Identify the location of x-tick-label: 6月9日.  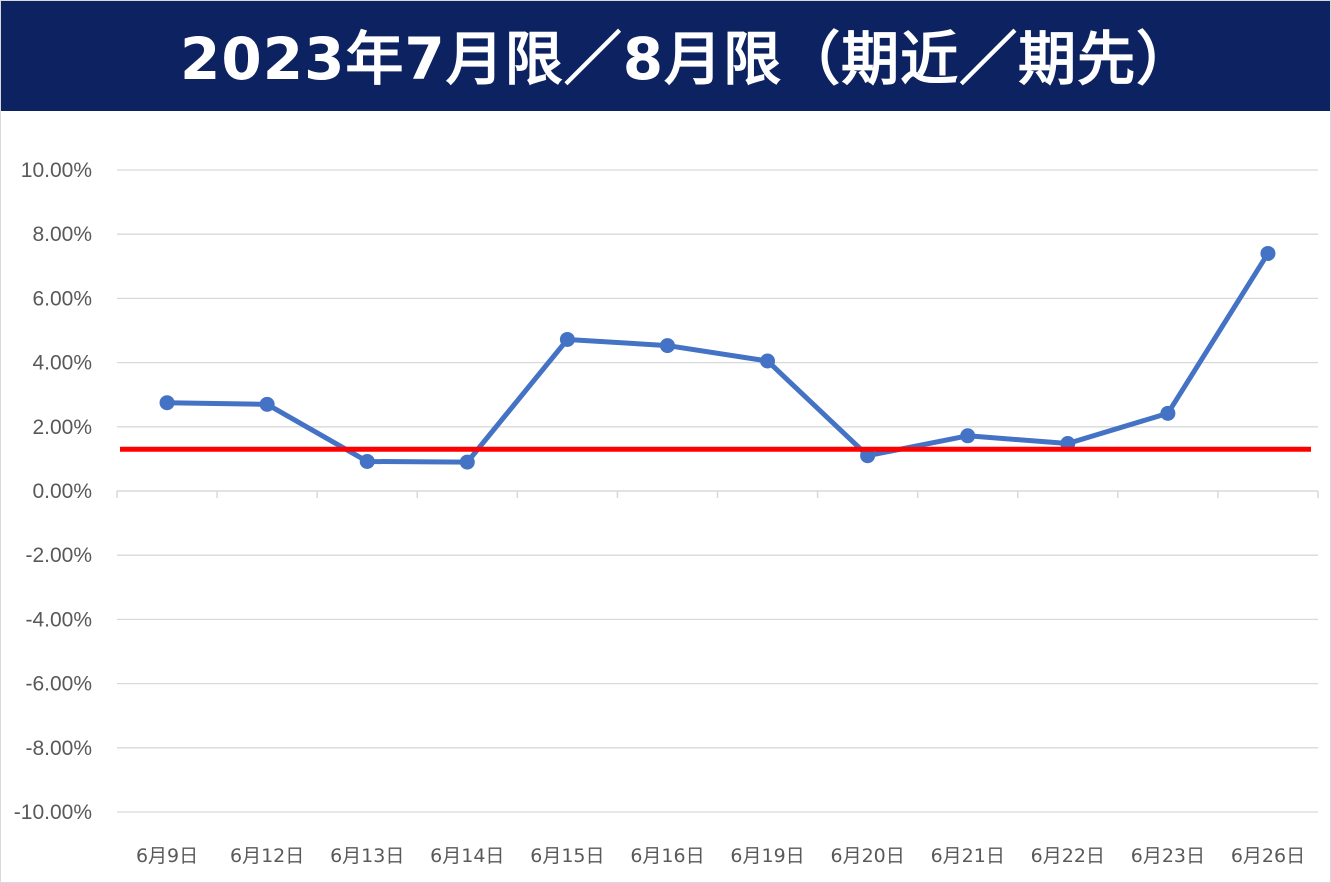
(167, 856).